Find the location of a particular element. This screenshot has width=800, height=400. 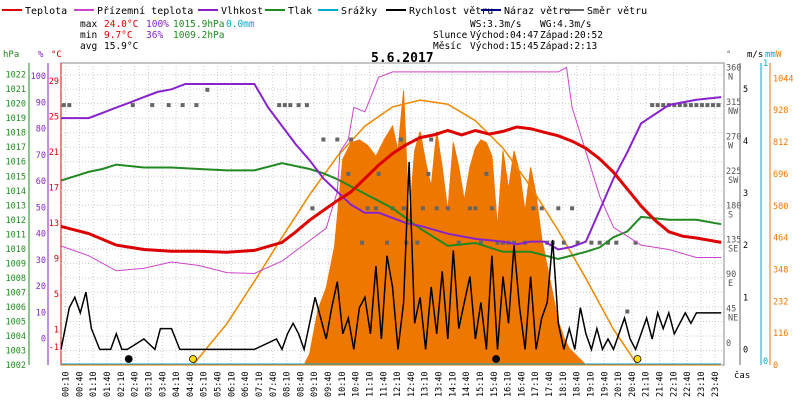

pressure-tick-label: 1019 is located at coordinates (16, 119).